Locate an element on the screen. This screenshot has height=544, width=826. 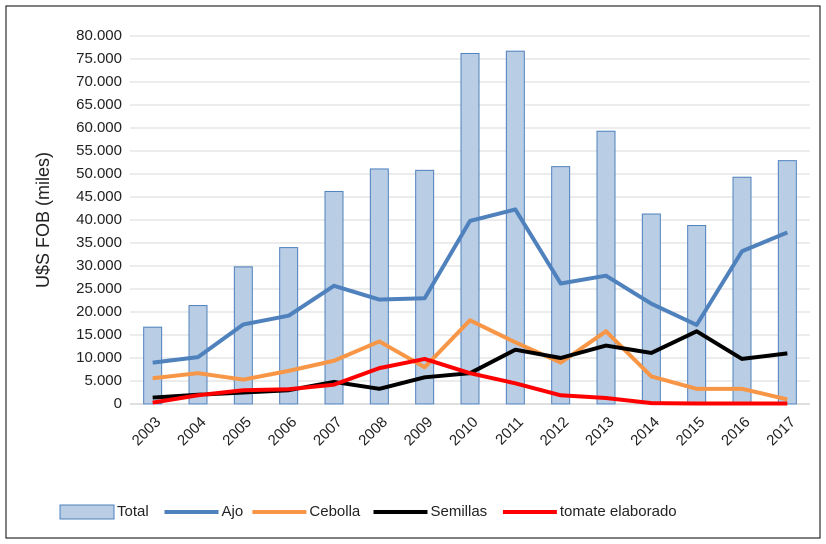
y-tick-label: 45.000 is located at coordinates (99, 196).